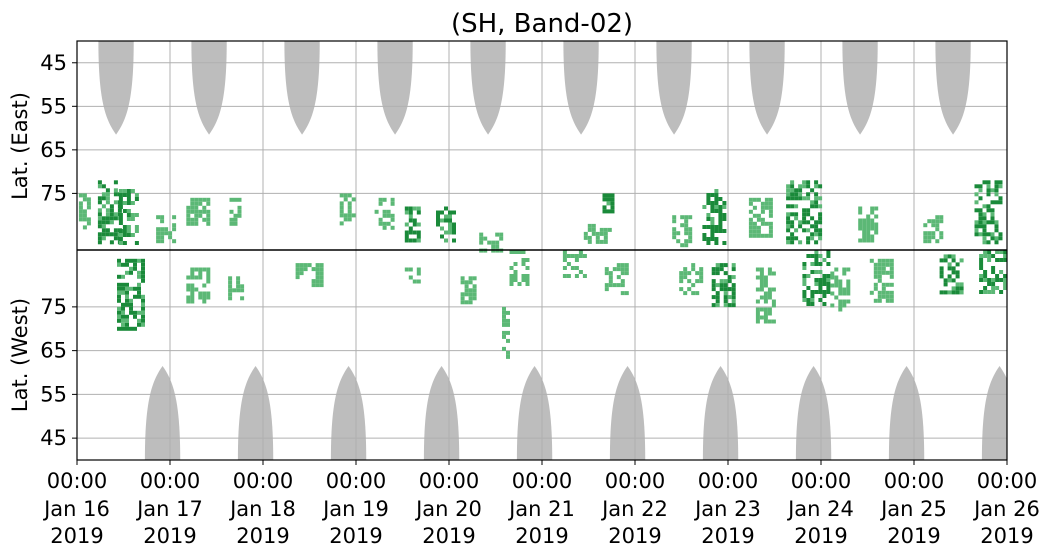 This screenshot has width=1051, height=556. Describe the element at coordinates (728, 481) in the screenshot. I see `x-tick-time: 00:00` at that location.